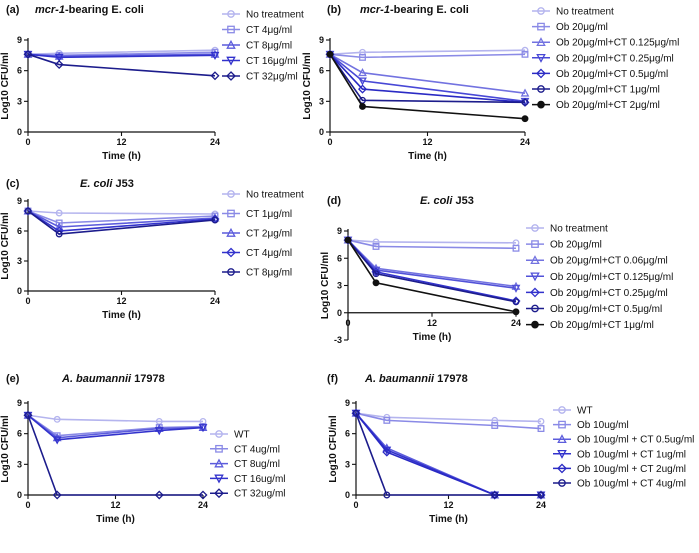 The height and width of the screenshot is (553, 699). I want to click on legend-entry: CT 8μg/ml, so click(269, 46).